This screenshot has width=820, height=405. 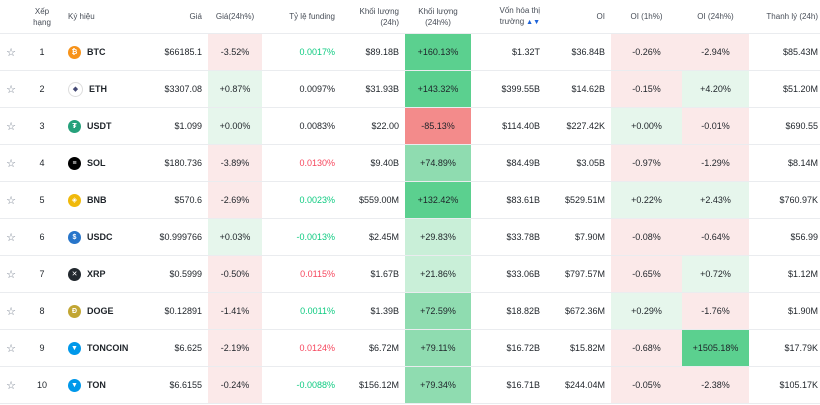 What do you see at coordinates (533, 22) in the screenshot?
I see `sort-icon: ▲▼` at bounding box center [533, 22].